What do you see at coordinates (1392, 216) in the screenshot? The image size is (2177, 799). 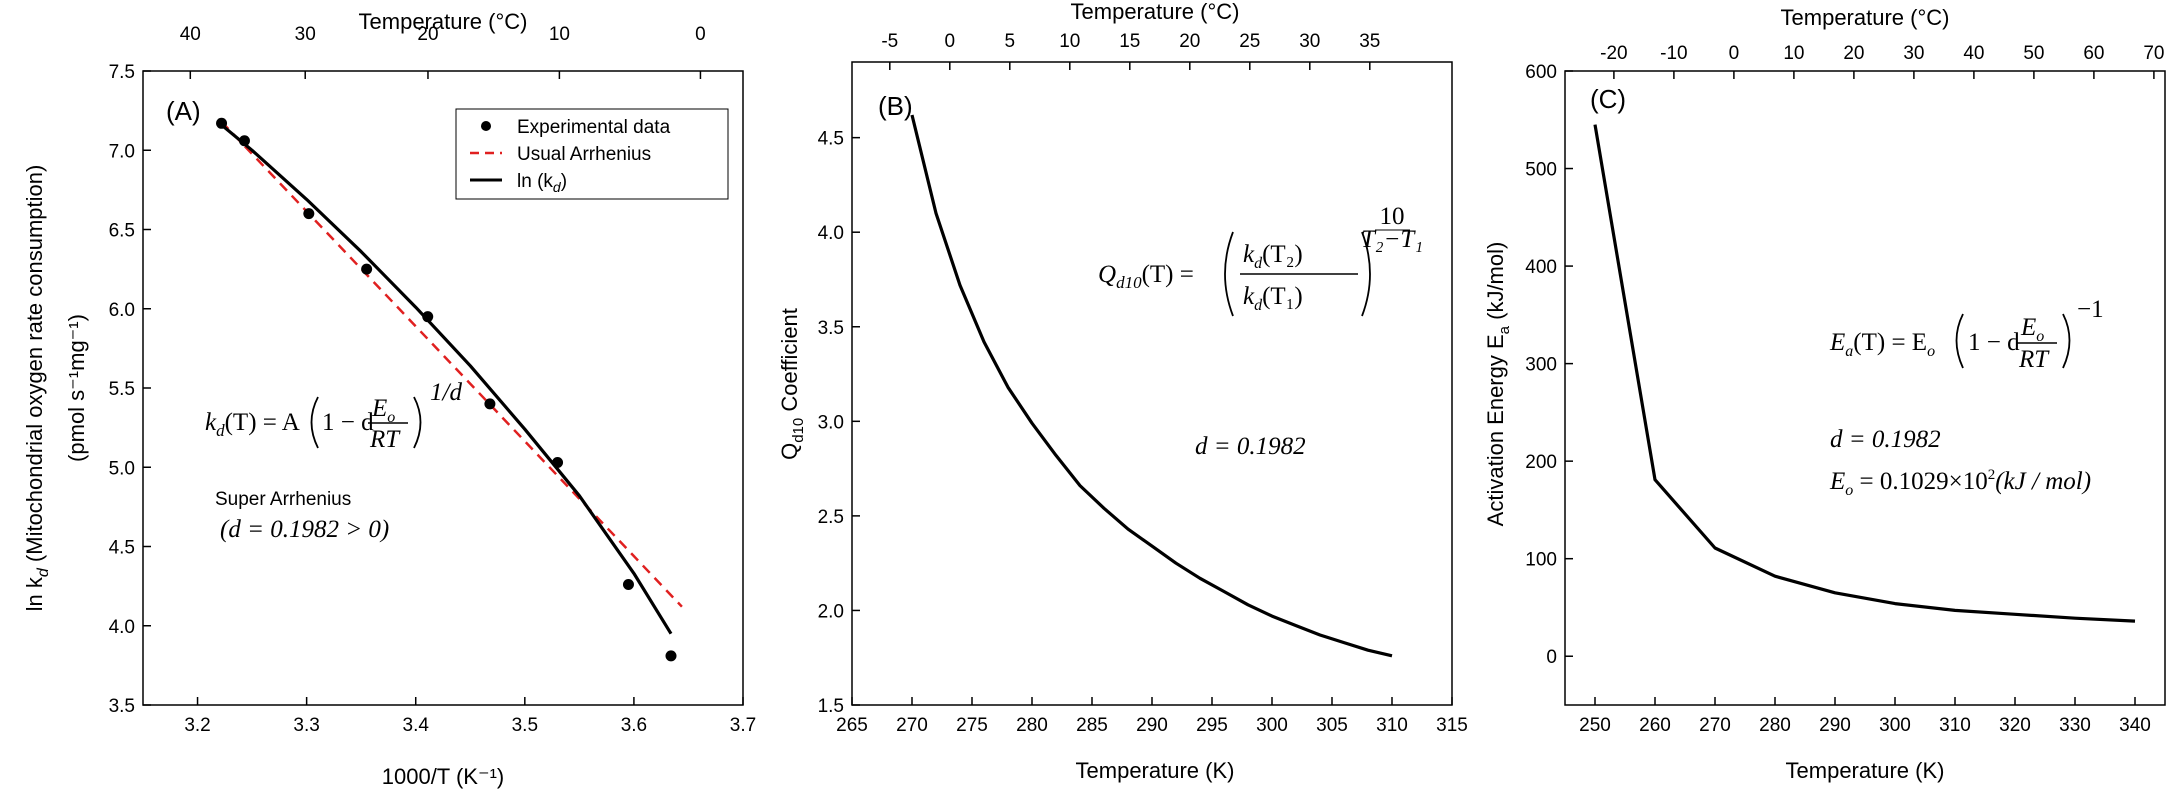 I see `svg-text: 10` at bounding box center [1392, 216].